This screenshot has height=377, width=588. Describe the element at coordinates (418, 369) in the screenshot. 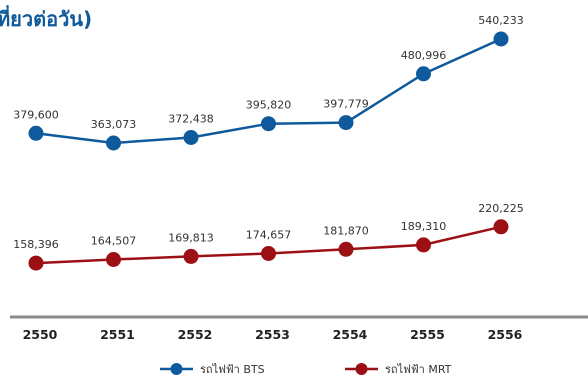

I see `legend-label: รถไฟฟ้า MRT` at that location.